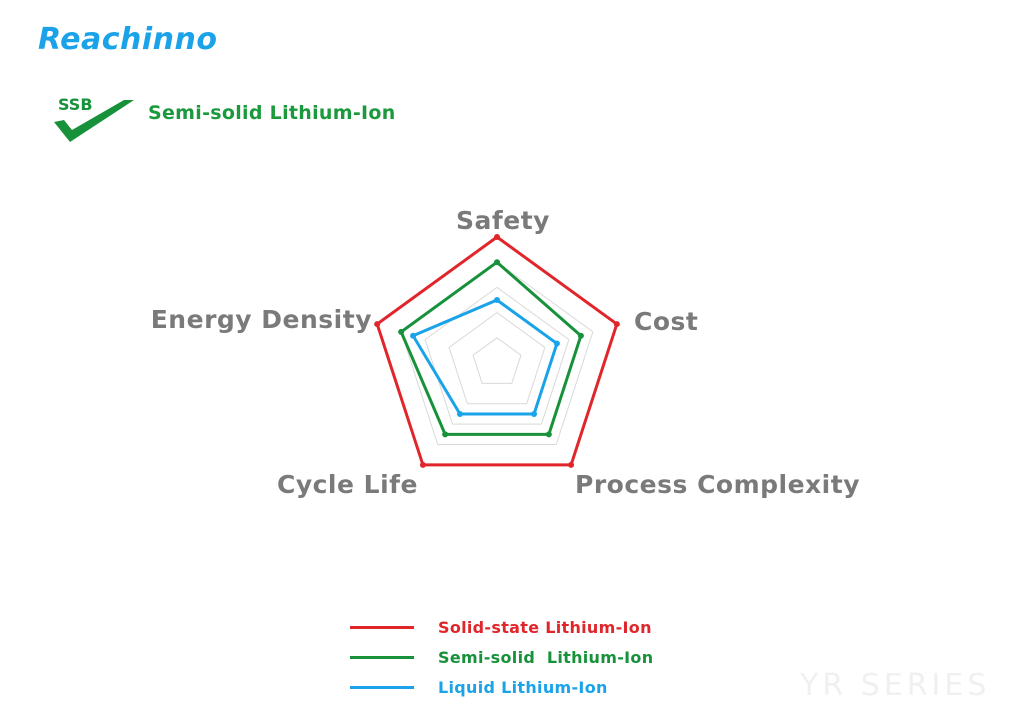  I want to click on ssb-check-logo: SSB, so click(94, 118).